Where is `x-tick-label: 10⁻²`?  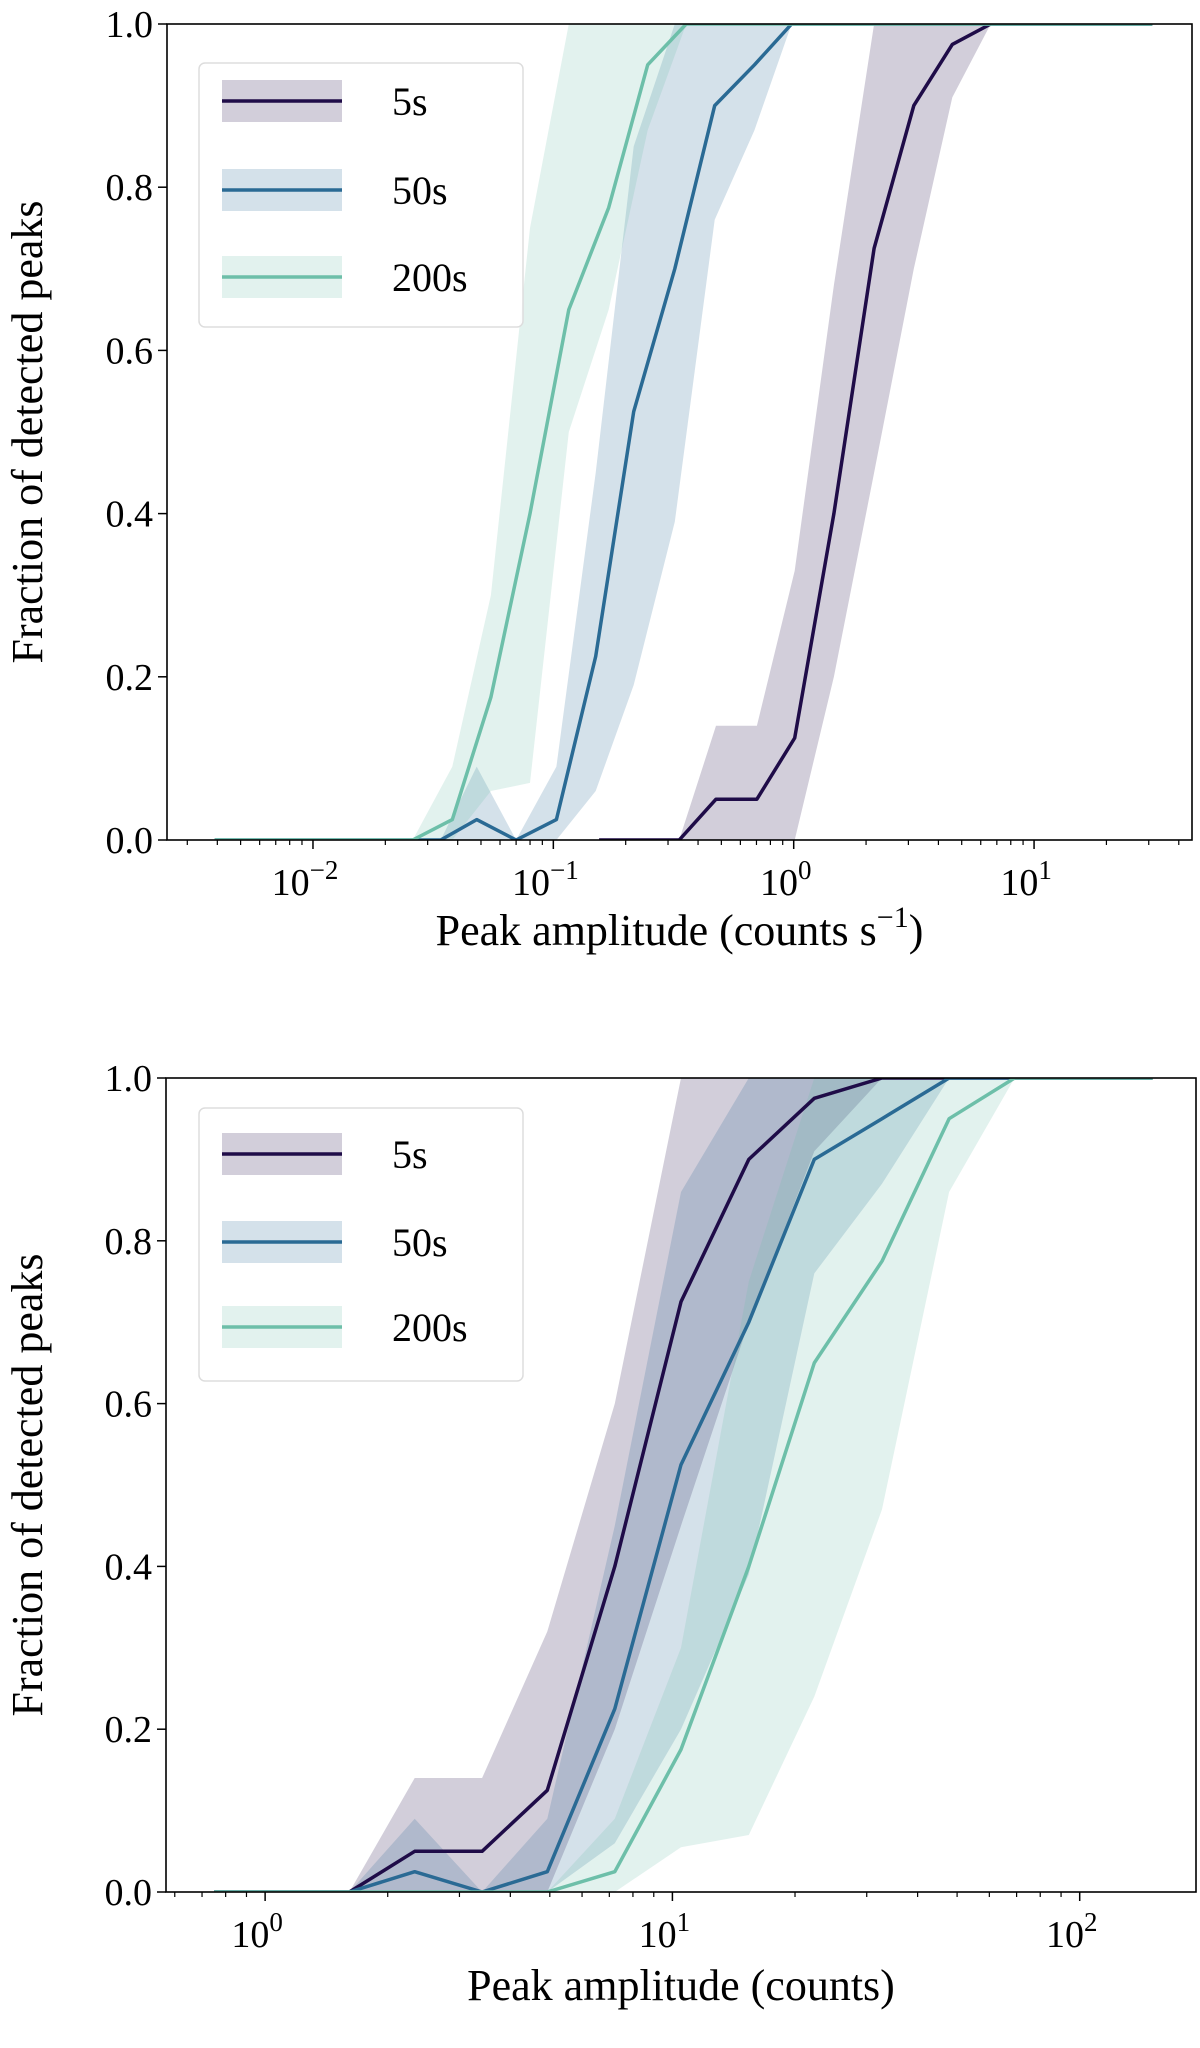 x-tick-label: 10⁻² is located at coordinates (305, 879).